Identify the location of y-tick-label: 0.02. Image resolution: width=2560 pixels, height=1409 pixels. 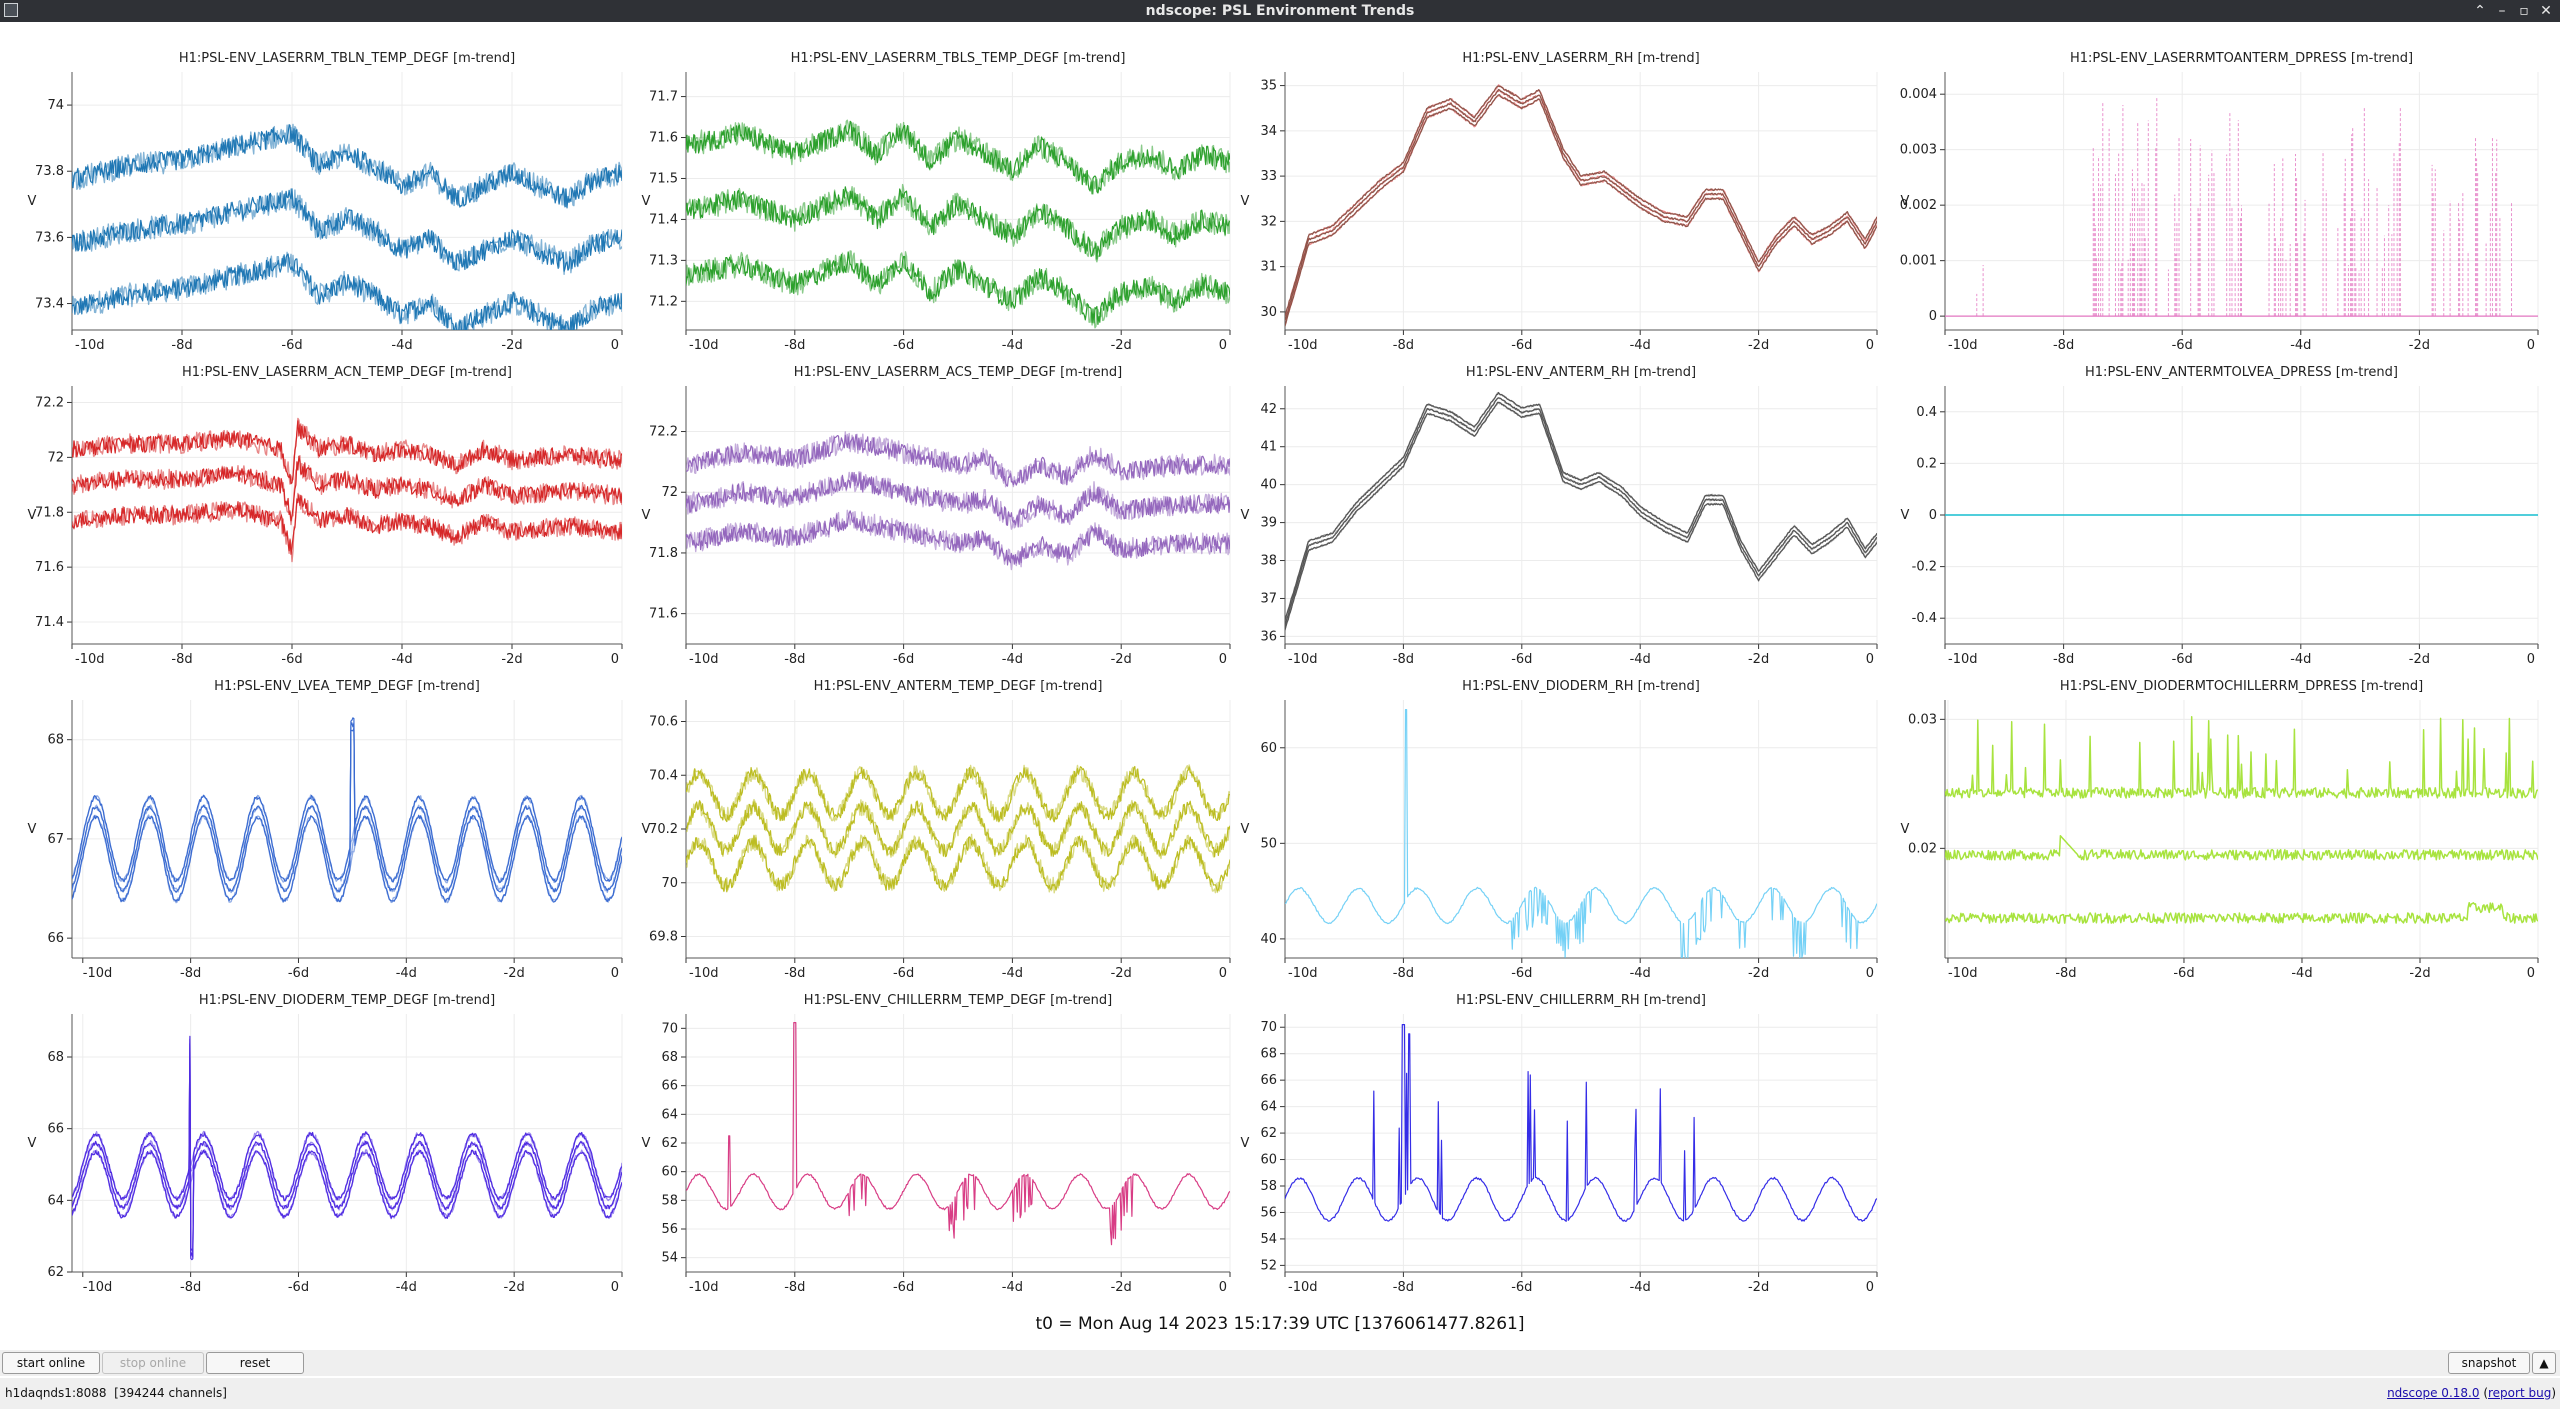
(1922, 848).